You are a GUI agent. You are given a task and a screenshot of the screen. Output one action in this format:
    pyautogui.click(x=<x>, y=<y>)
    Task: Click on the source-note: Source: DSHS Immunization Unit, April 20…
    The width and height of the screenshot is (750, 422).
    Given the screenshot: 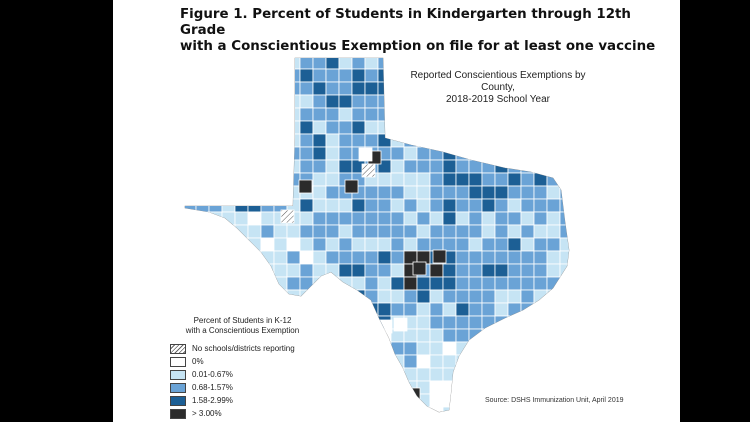 What is the action you would take?
    pyautogui.click(x=554, y=400)
    